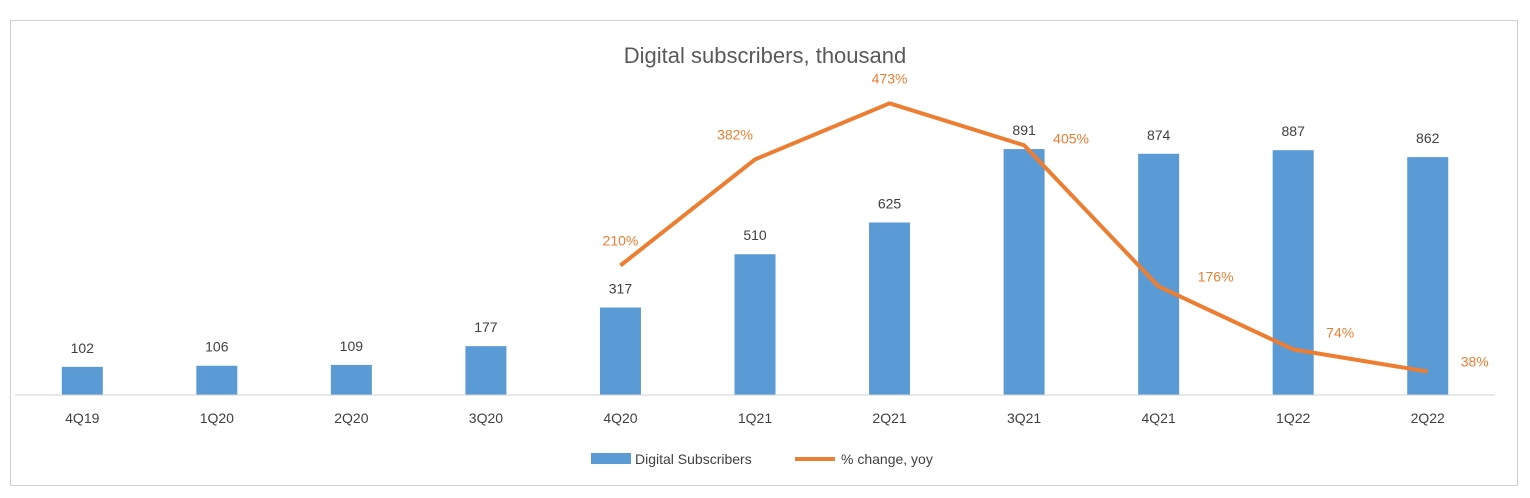 This screenshot has height=498, width=1530. What do you see at coordinates (82, 418) in the screenshot?
I see `x-tick-4Q19: 4Q19` at bounding box center [82, 418].